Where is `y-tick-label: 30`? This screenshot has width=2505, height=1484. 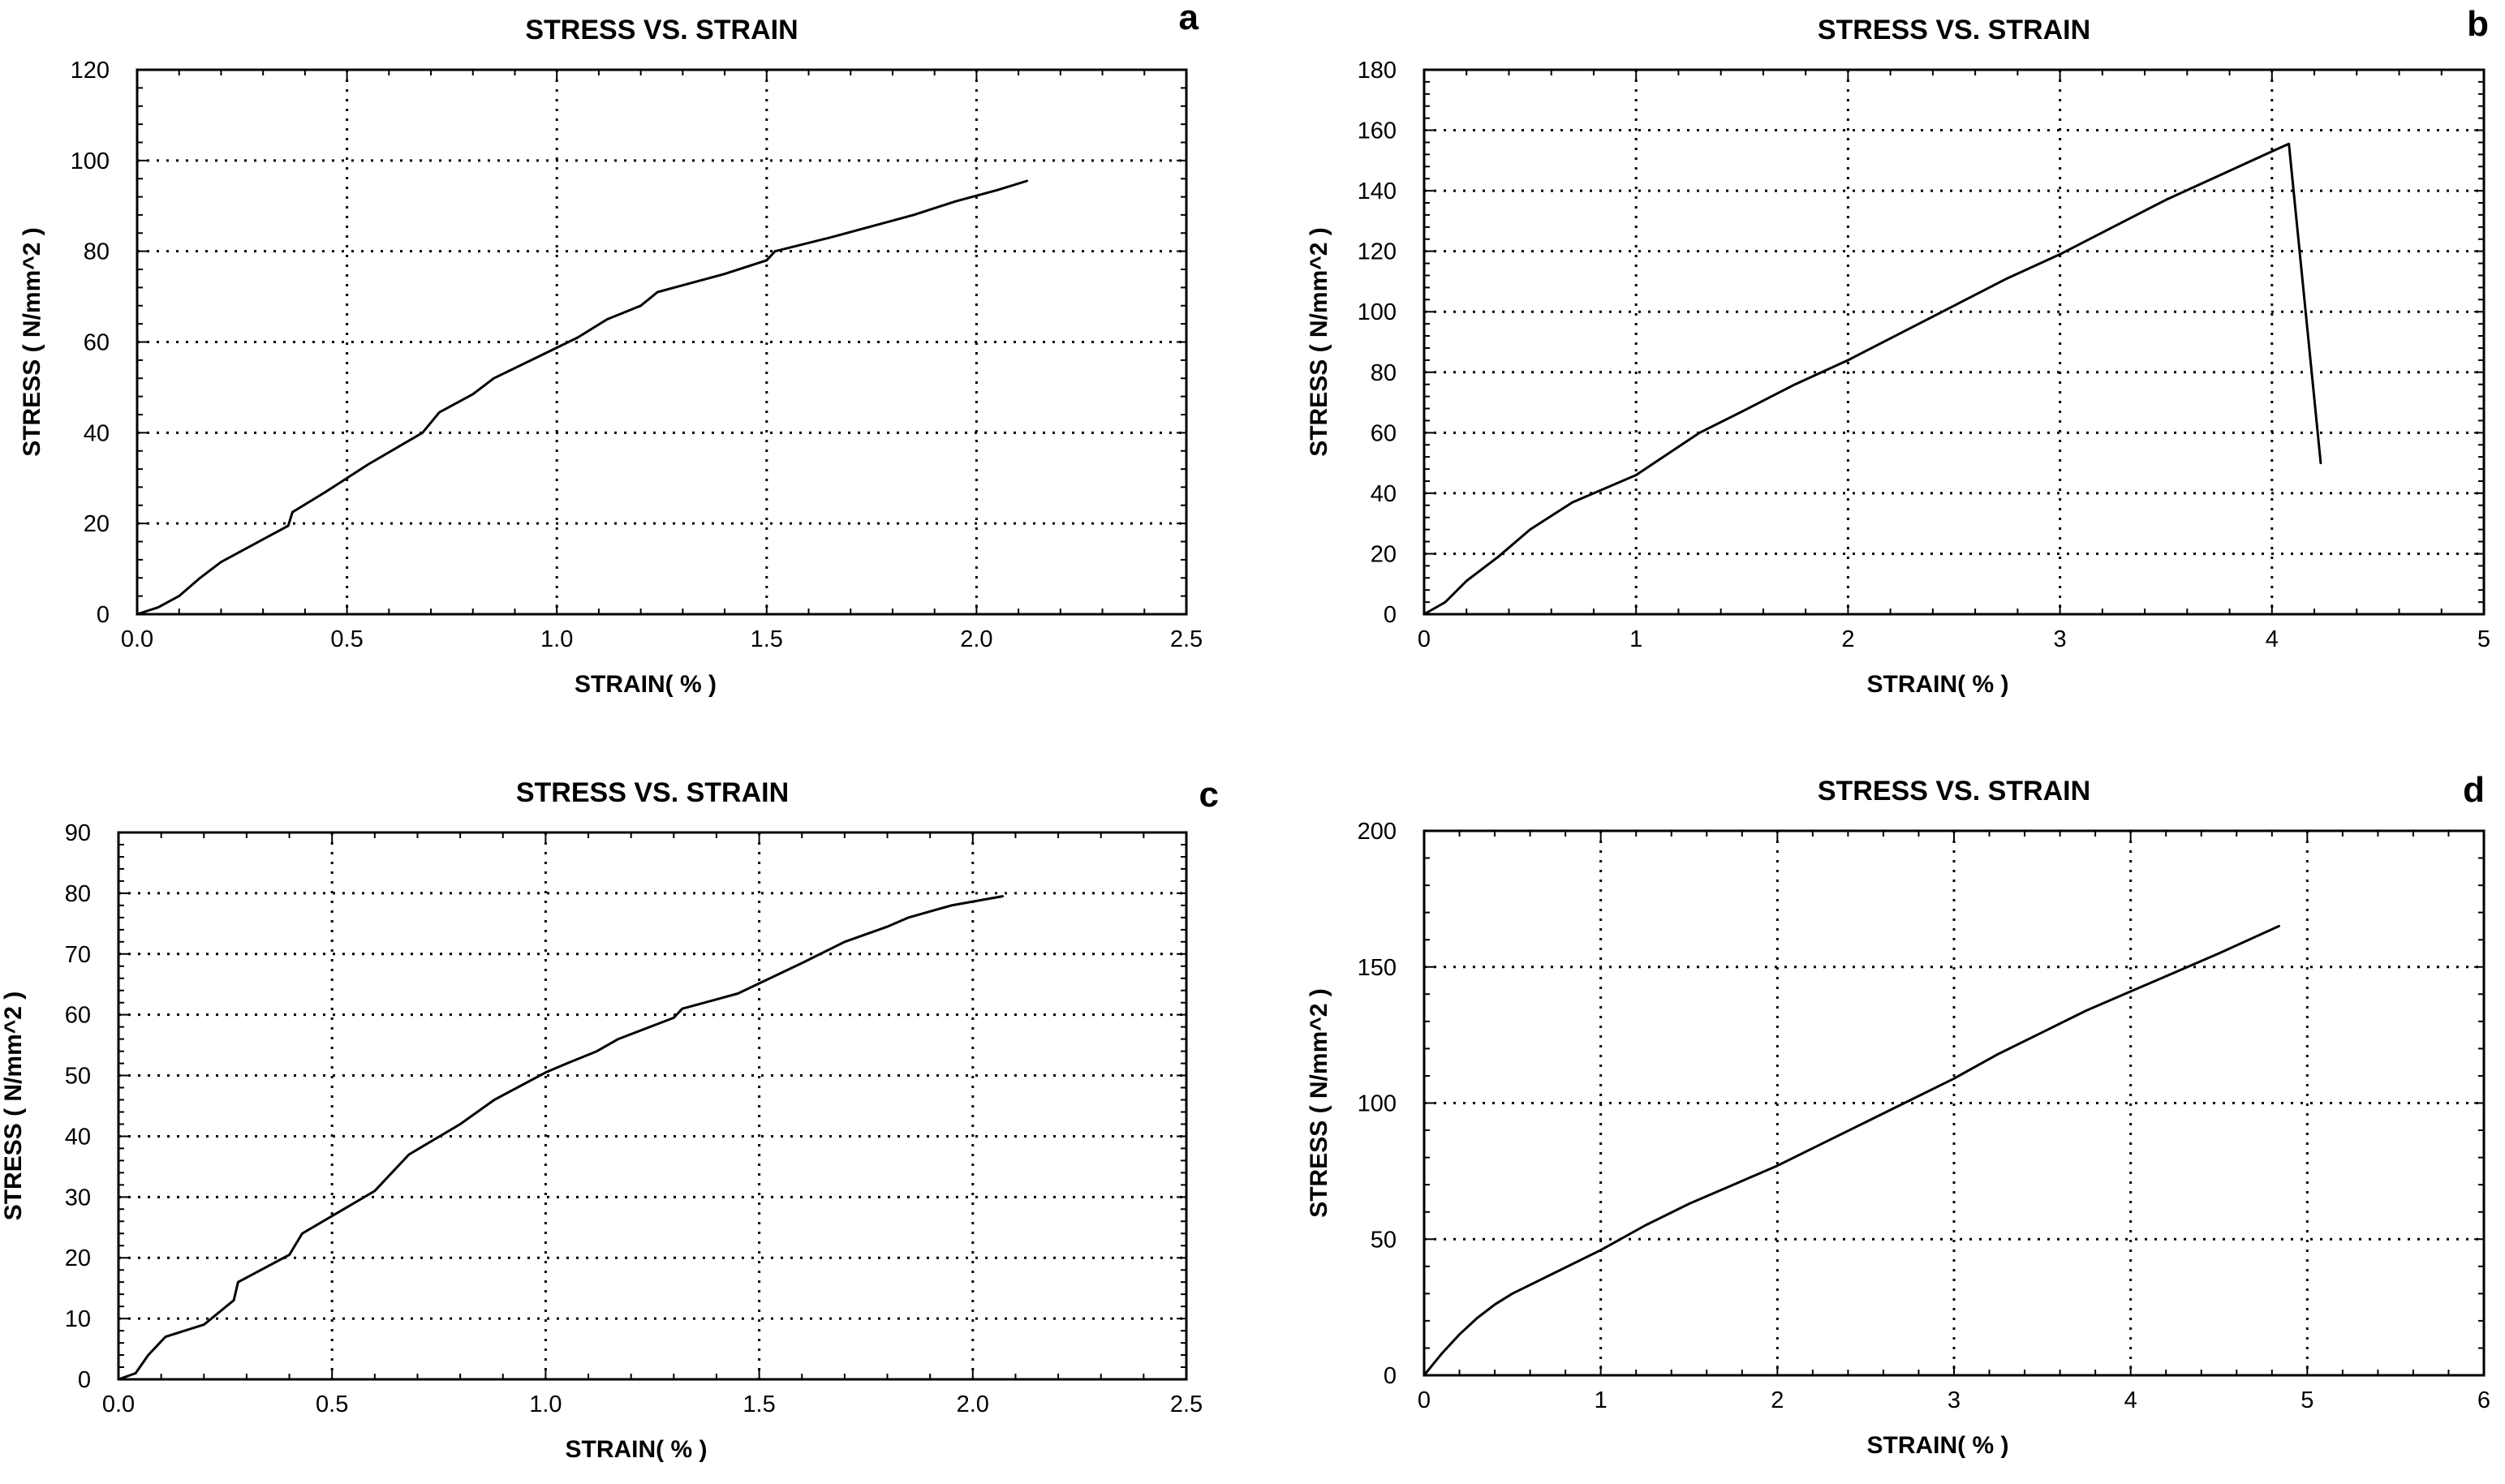
y-tick-label: 30 is located at coordinates (78, 1198).